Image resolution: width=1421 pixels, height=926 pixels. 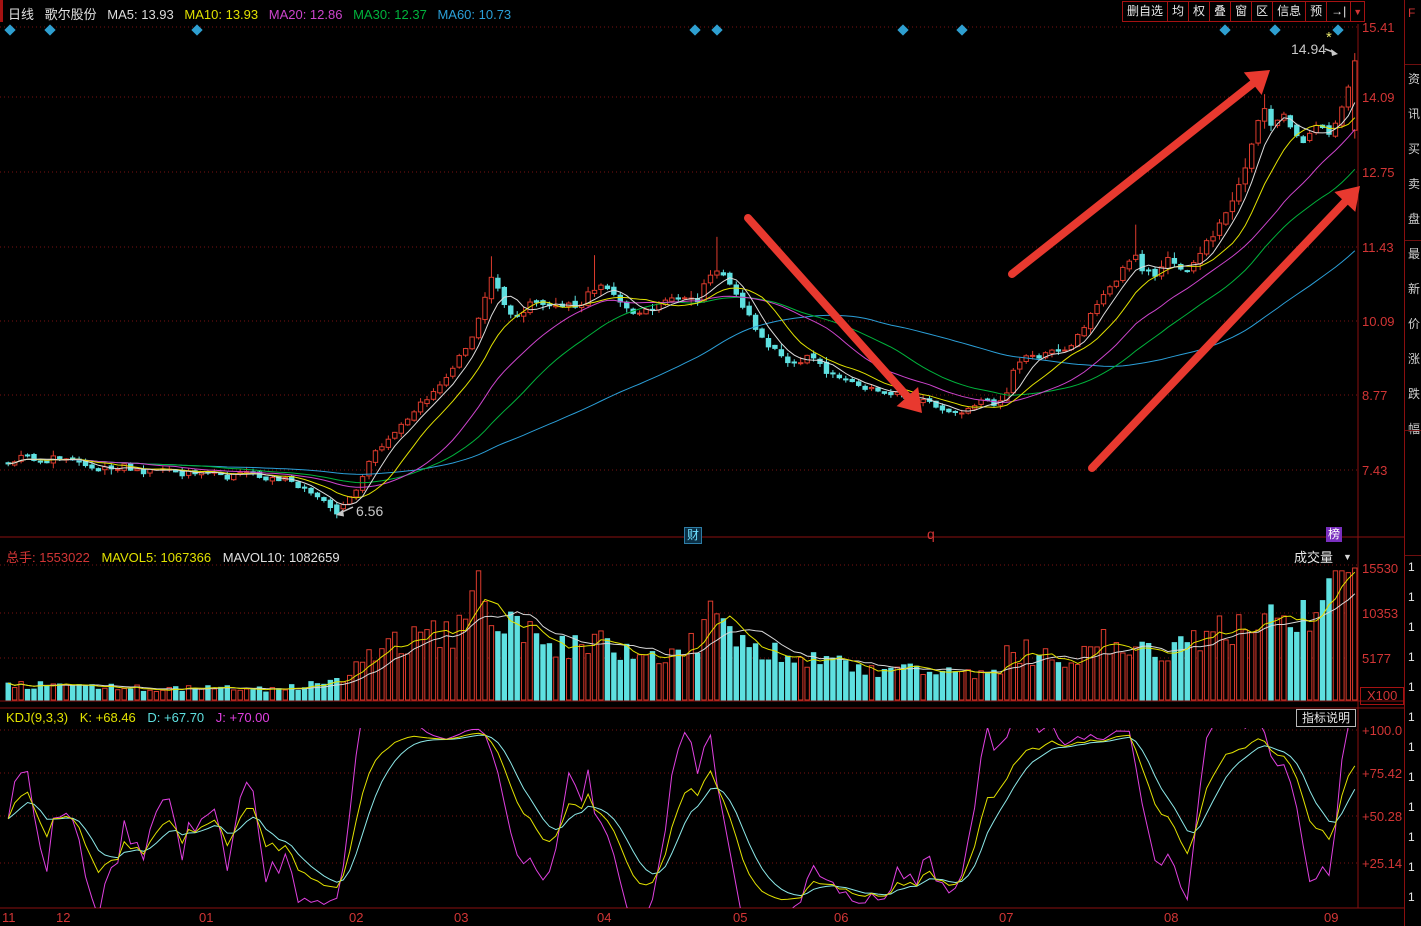 What do you see at coordinates (390, 14) in the screenshot?
I see `ma30-value: MA30: 12.37` at bounding box center [390, 14].